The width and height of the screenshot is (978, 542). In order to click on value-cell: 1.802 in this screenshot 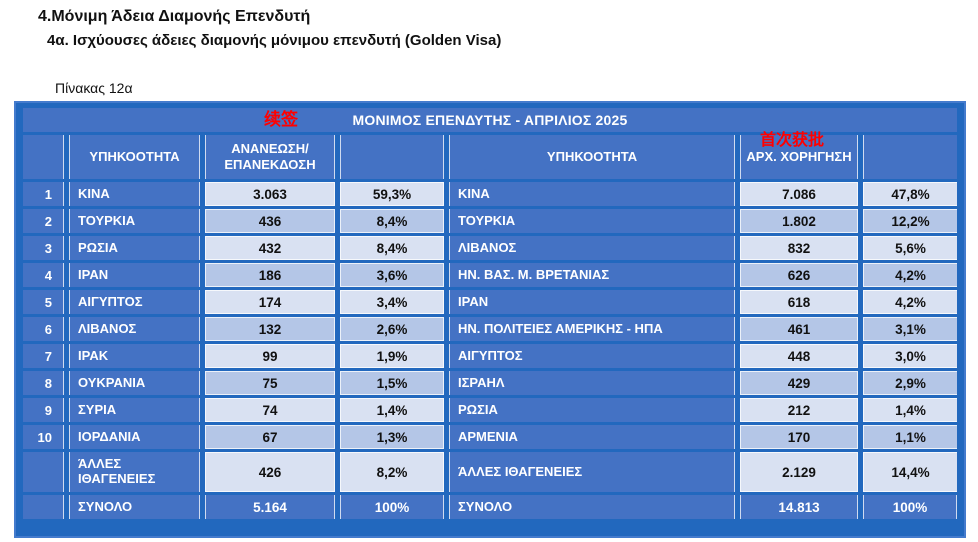, I will do `click(799, 221)`.